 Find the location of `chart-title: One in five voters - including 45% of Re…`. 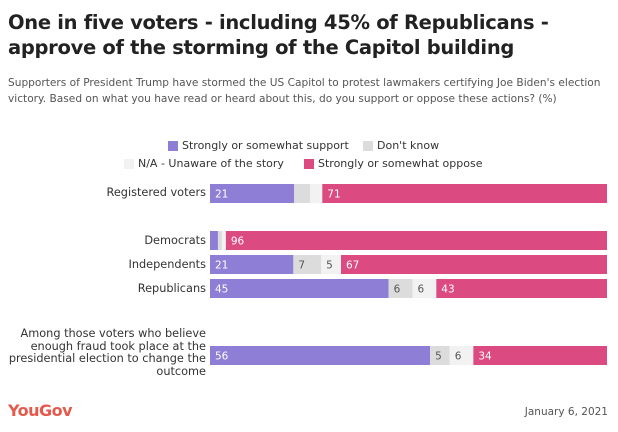

chart-title: One in five voters - including 45% of Re… is located at coordinates (278, 35).